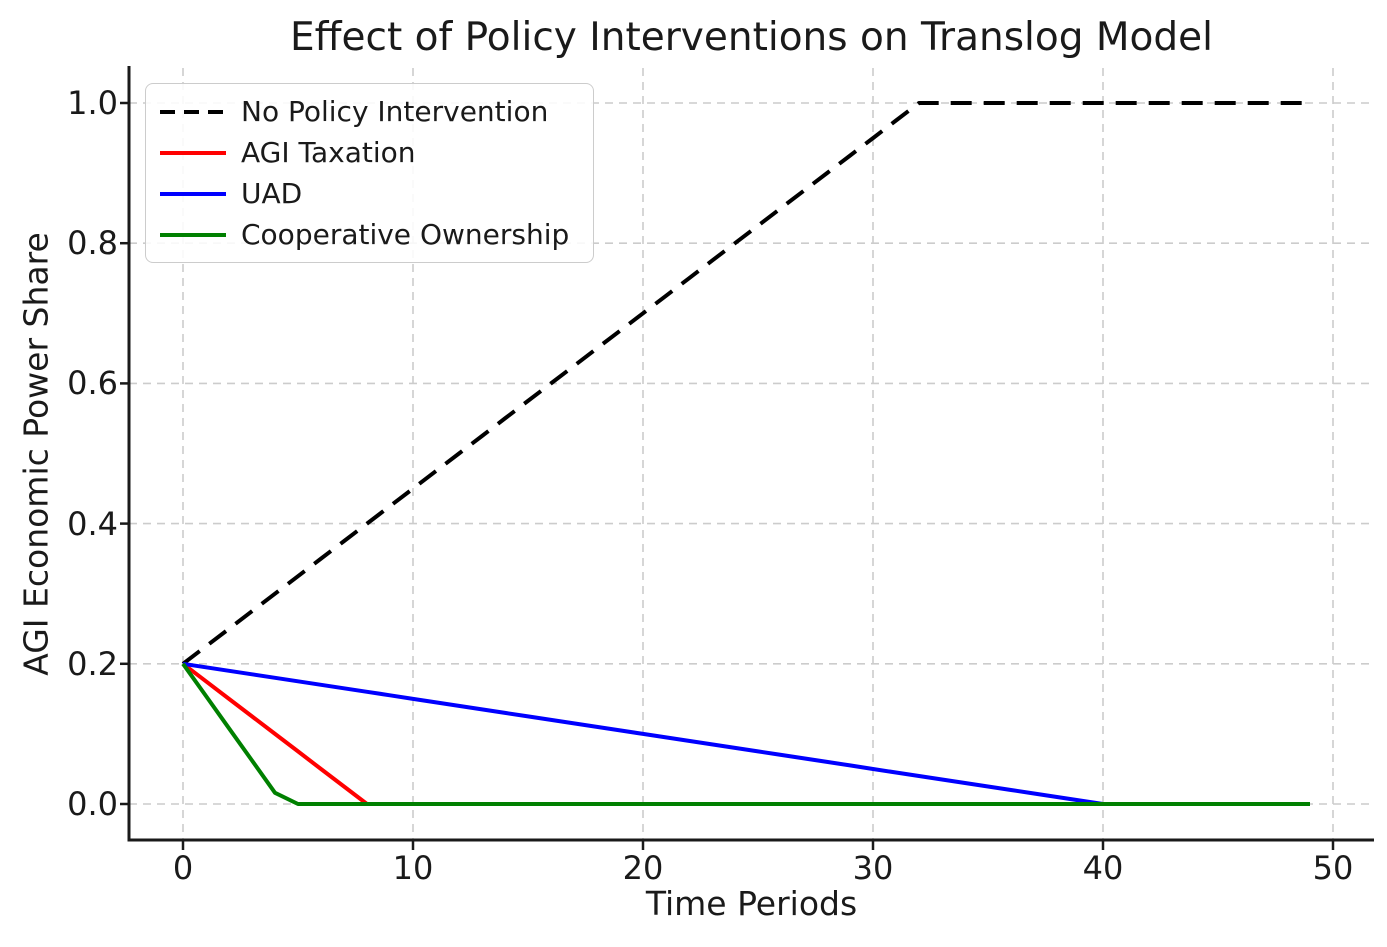 Image resolution: width=1387 pixels, height=947 pixels. What do you see at coordinates (1103, 868) in the screenshot?
I see `x-tick-label: 40` at bounding box center [1103, 868].